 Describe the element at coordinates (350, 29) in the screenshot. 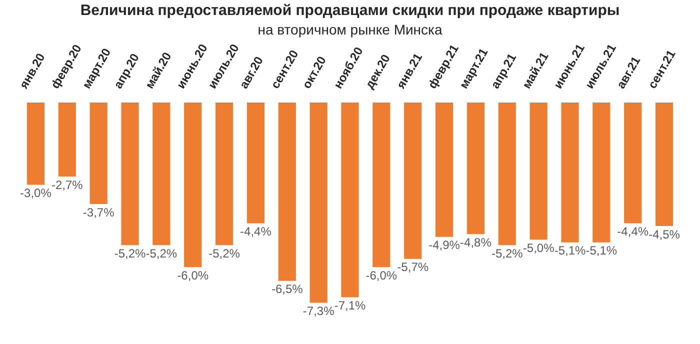

I see `chart-subtitle: на вторичном рынке Минска` at that location.